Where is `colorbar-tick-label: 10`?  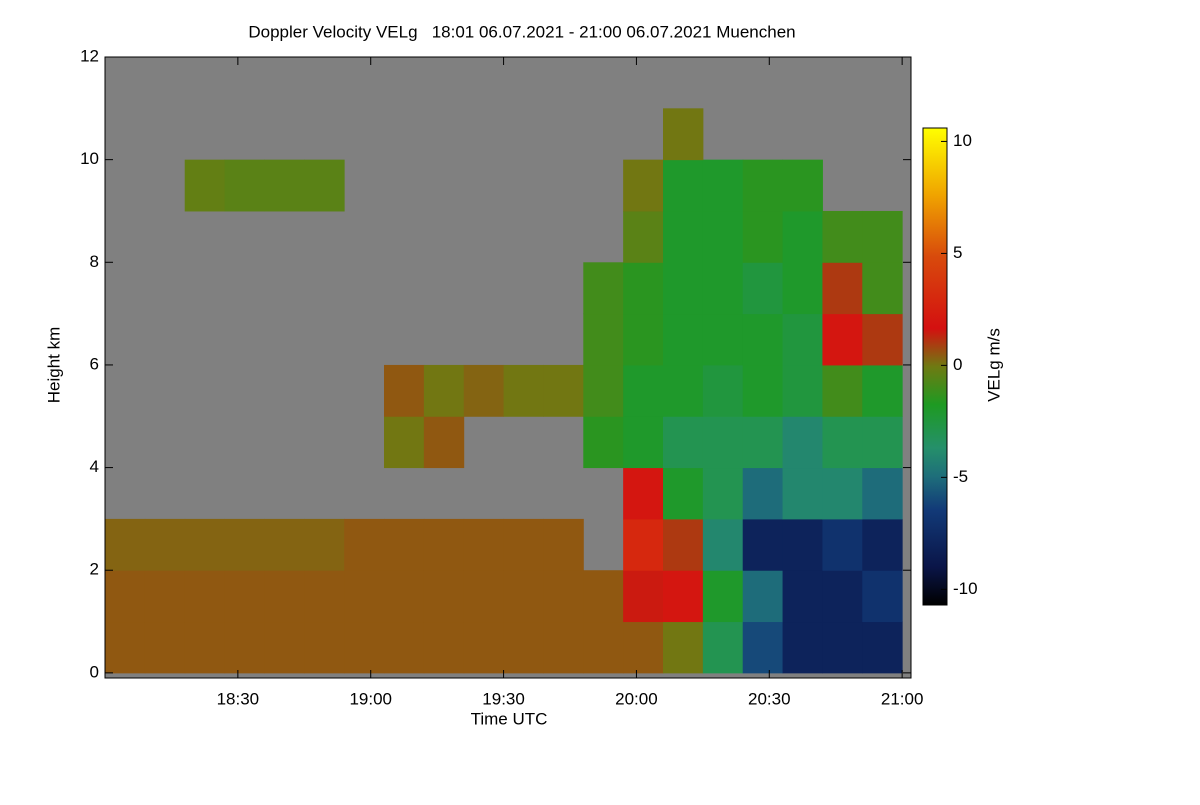
colorbar-tick-label: 10 is located at coordinates (962, 140).